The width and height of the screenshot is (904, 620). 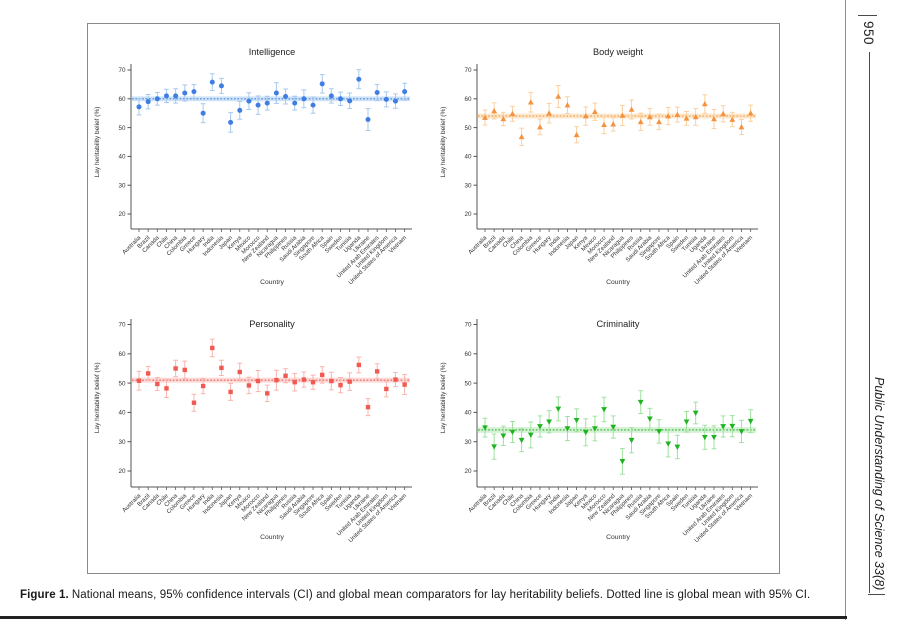 What do you see at coordinates (618, 324) in the screenshot?
I see `chart-title: Criminality` at bounding box center [618, 324].